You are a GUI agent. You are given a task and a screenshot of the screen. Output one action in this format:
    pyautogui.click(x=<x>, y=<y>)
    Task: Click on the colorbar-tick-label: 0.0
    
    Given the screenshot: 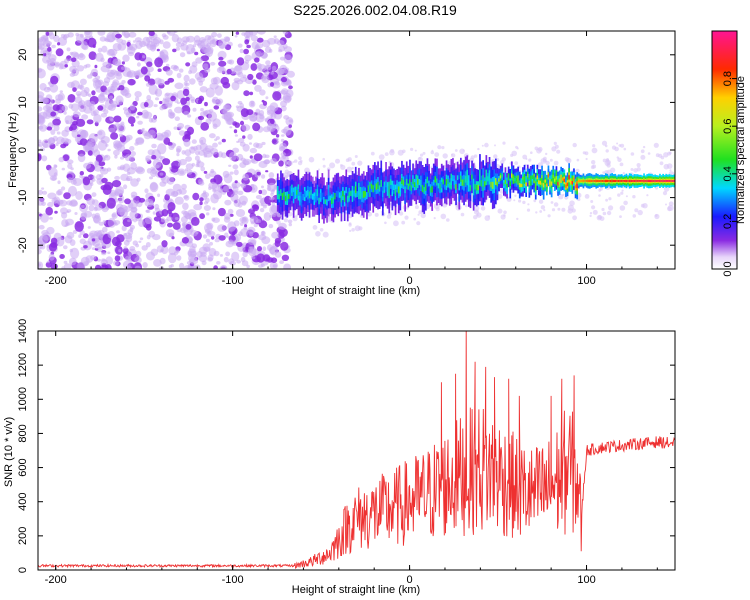 What is the action you would take?
    pyautogui.click(x=728, y=268)
    